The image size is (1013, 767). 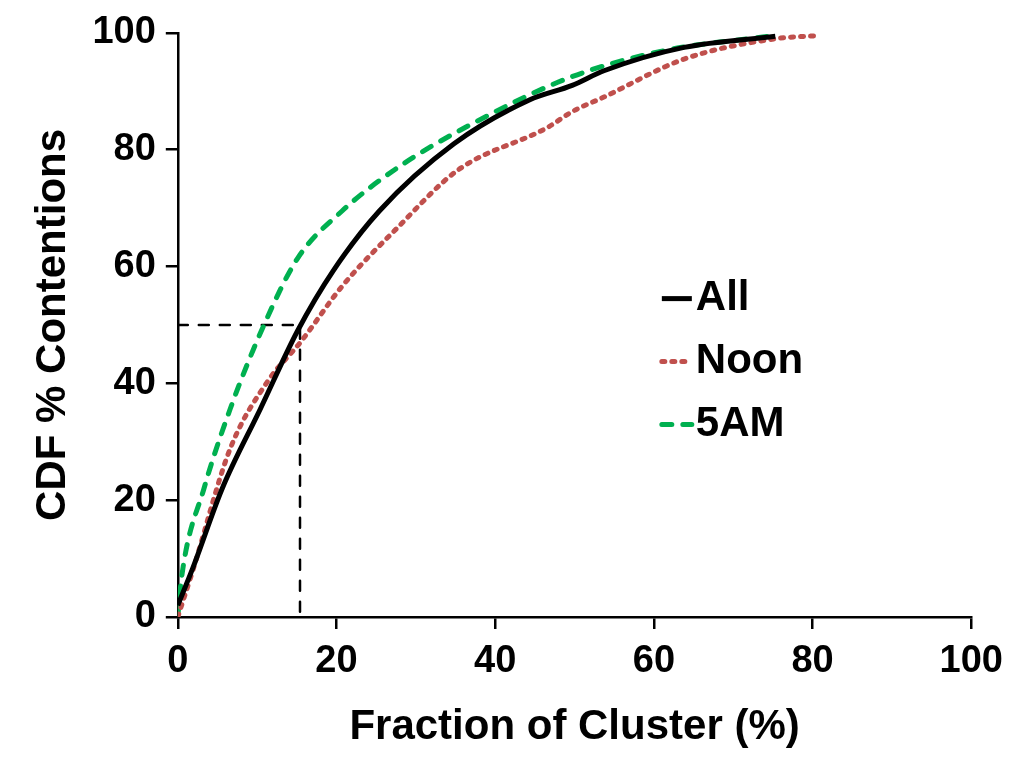 What do you see at coordinates (654, 659) in the screenshot?
I see `x-tick-label: 60` at bounding box center [654, 659].